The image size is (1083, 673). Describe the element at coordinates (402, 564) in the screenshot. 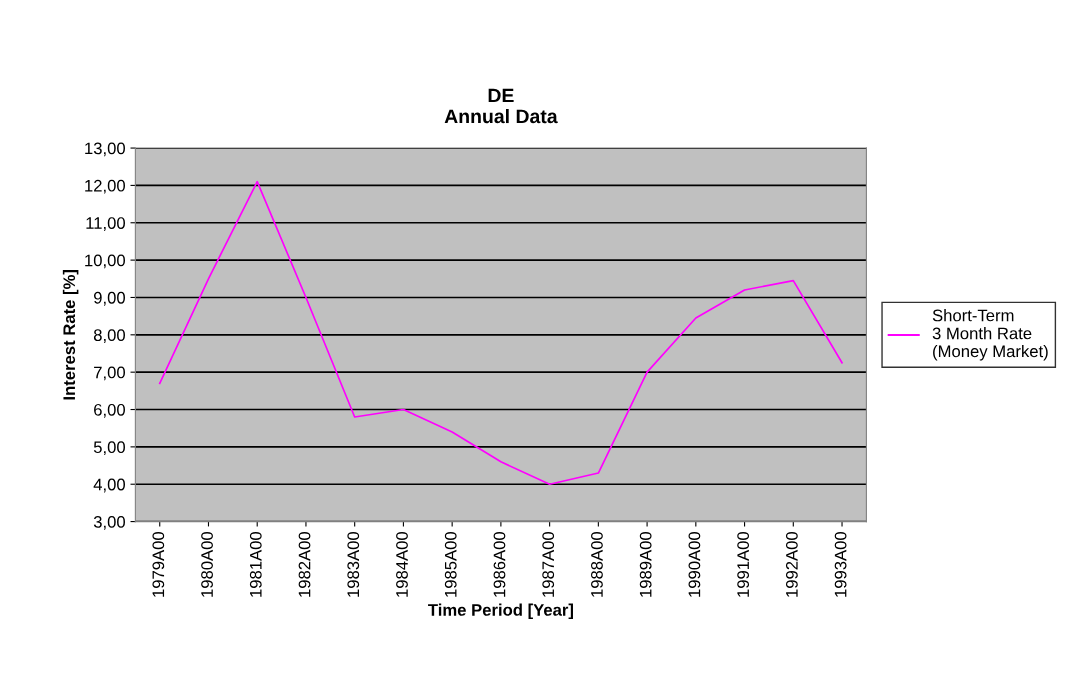

I see `x-tick-label: 1984A00` at that location.